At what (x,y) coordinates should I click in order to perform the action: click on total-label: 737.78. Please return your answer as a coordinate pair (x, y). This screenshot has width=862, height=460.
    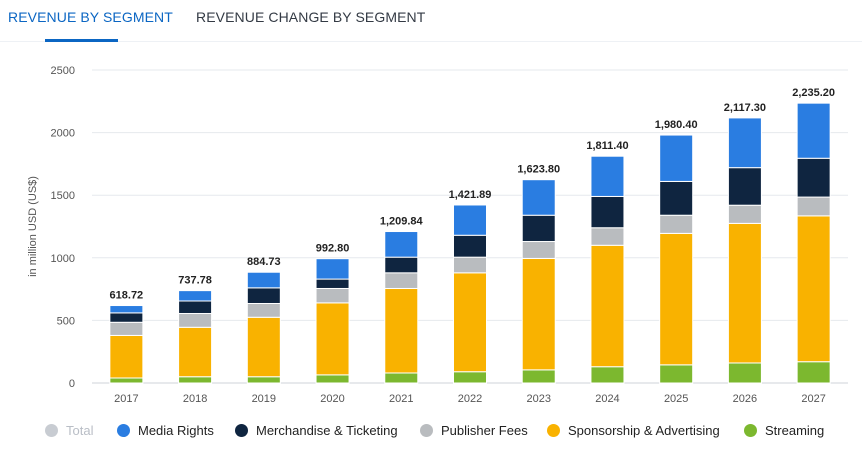
    Looking at the image, I should click on (195, 281).